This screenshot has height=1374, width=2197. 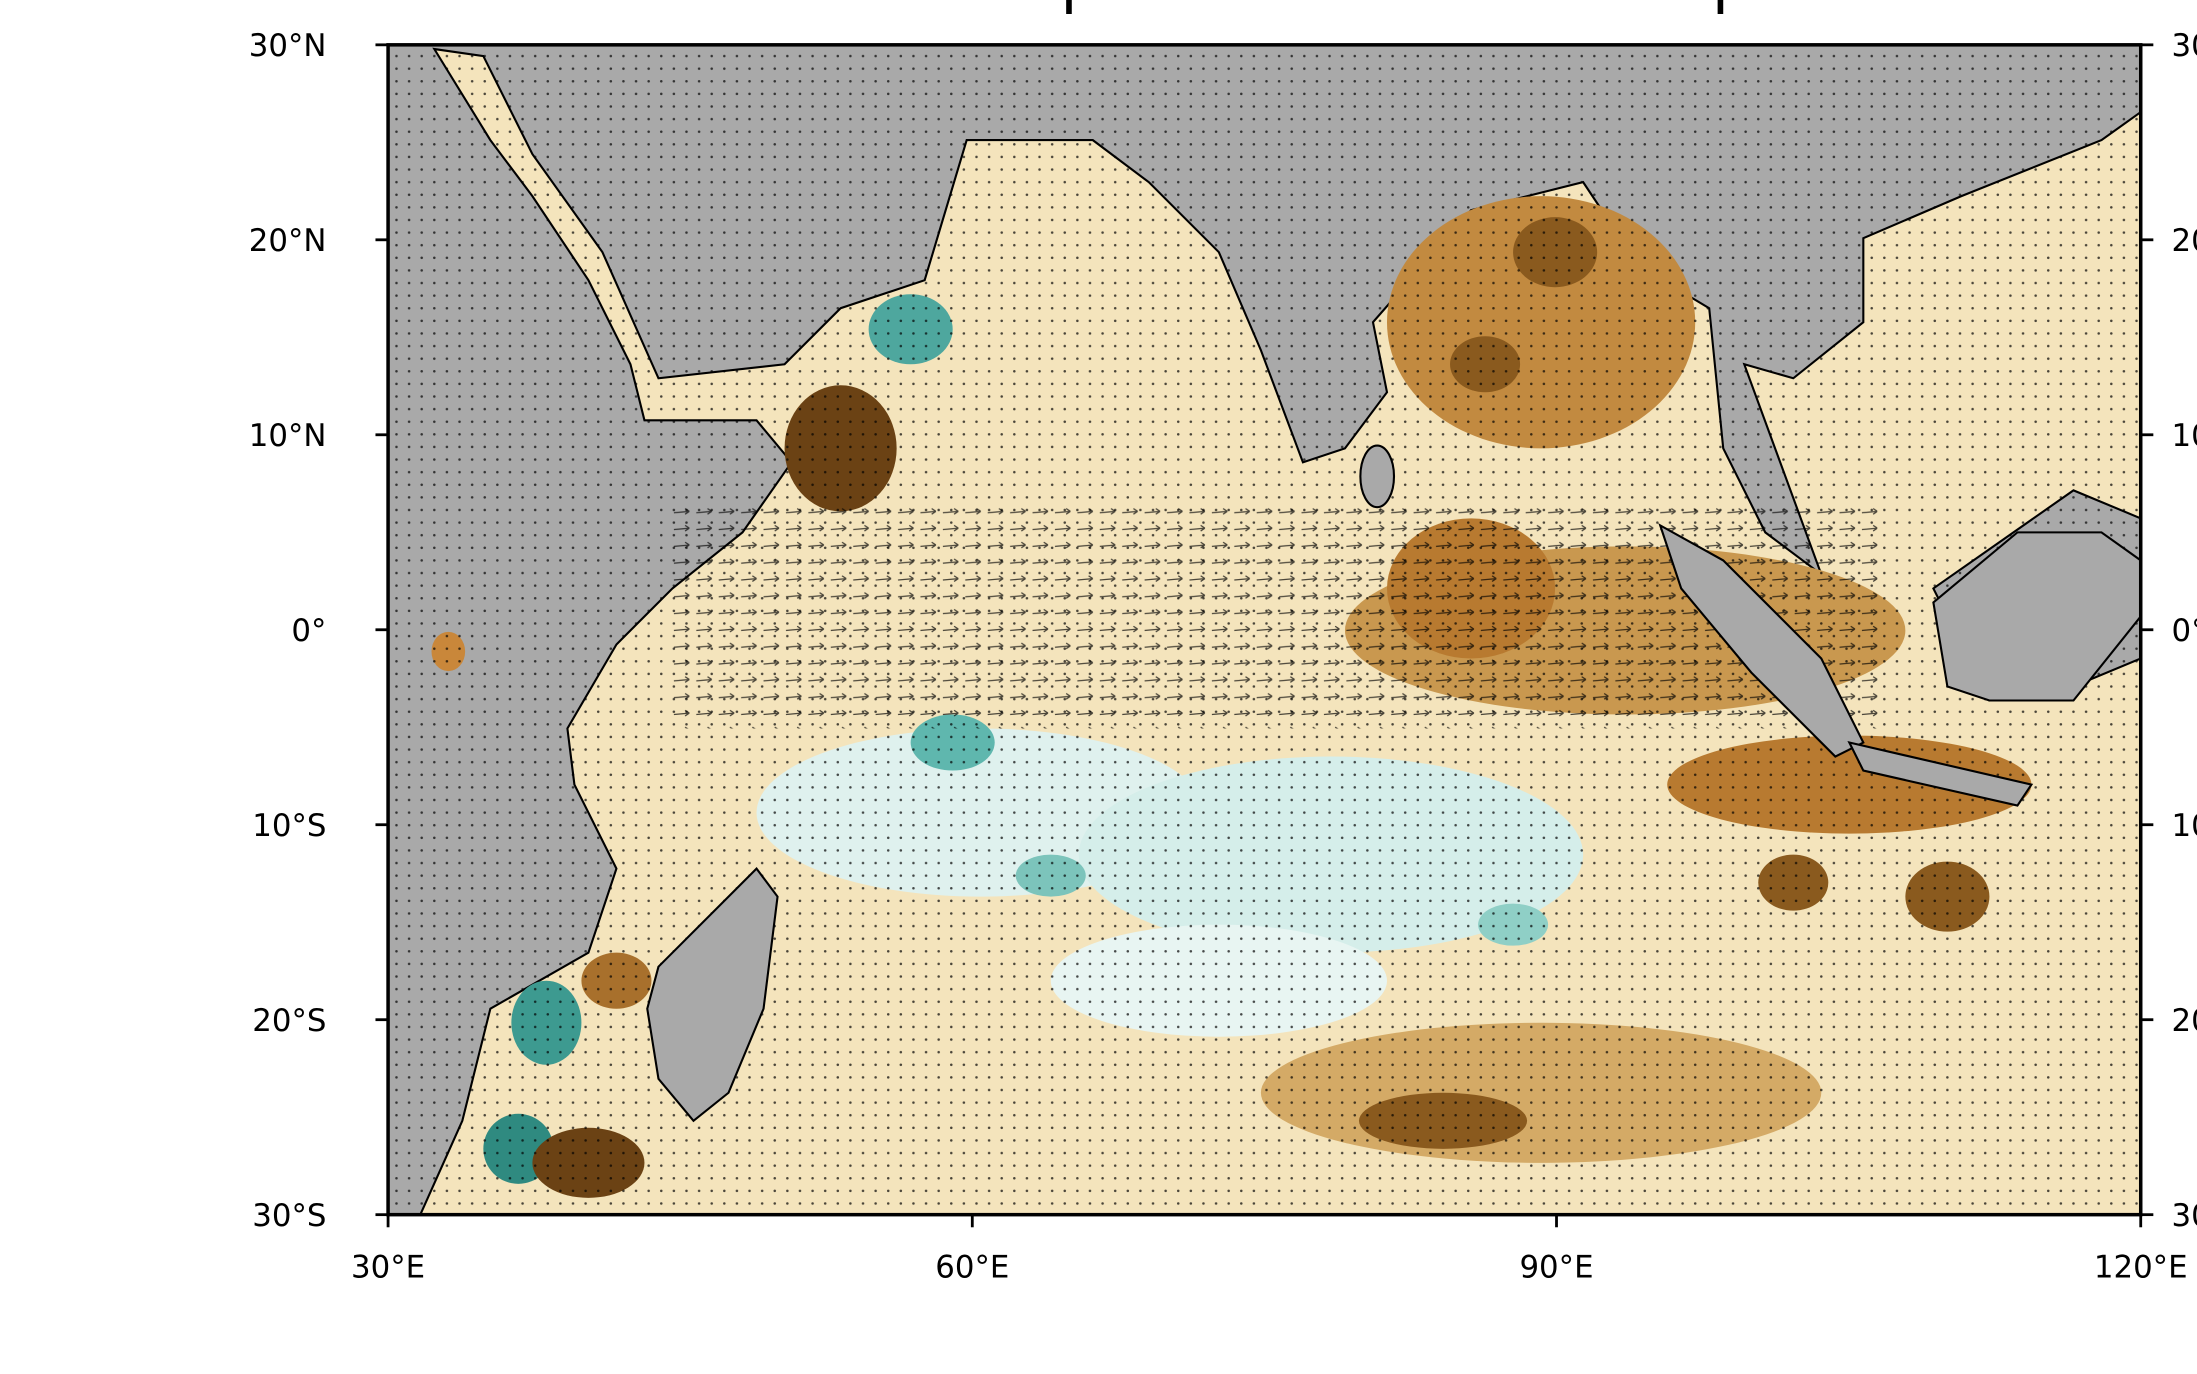 I want to click on y2-tick-label: 20°N, so click(x=2184, y=241).